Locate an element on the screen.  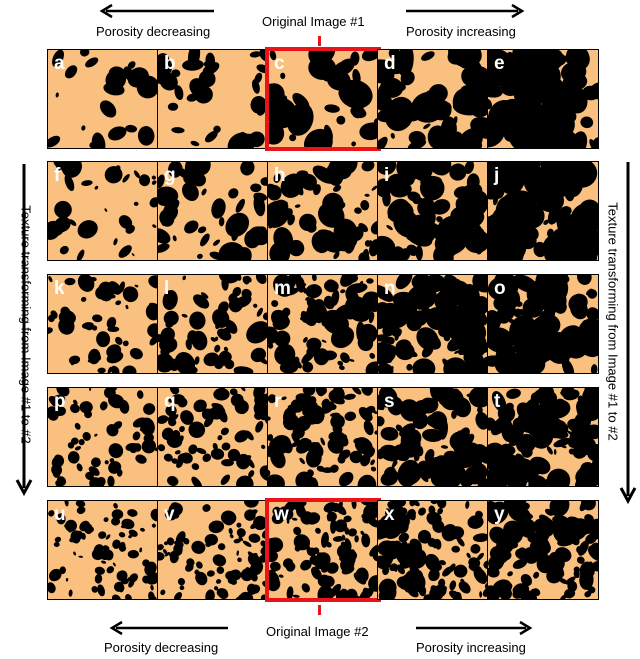
texture-tile-g: g is located at coordinates (213, 211).